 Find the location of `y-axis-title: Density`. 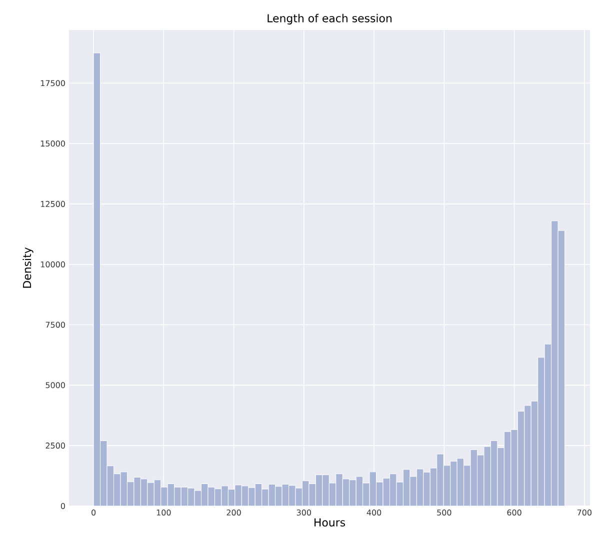

y-axis-title: Density is located at coordinates (28, 267).